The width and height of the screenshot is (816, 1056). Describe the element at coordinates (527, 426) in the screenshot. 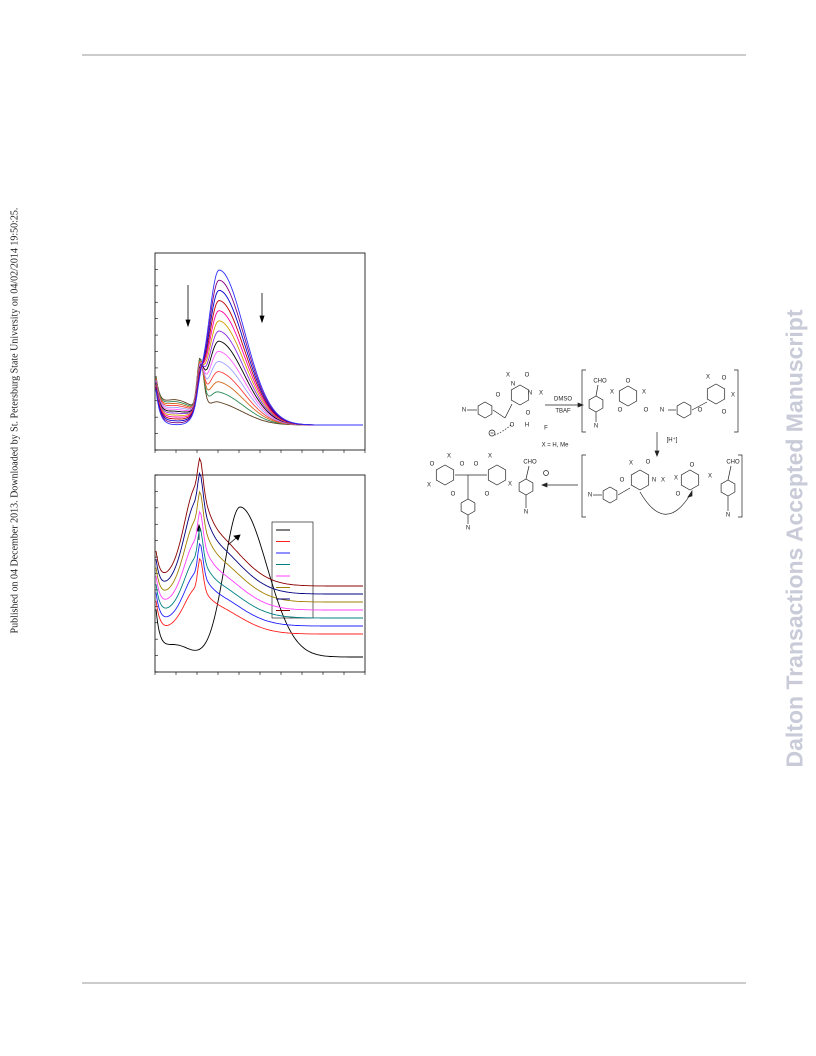

I see `atom: H` at that location.